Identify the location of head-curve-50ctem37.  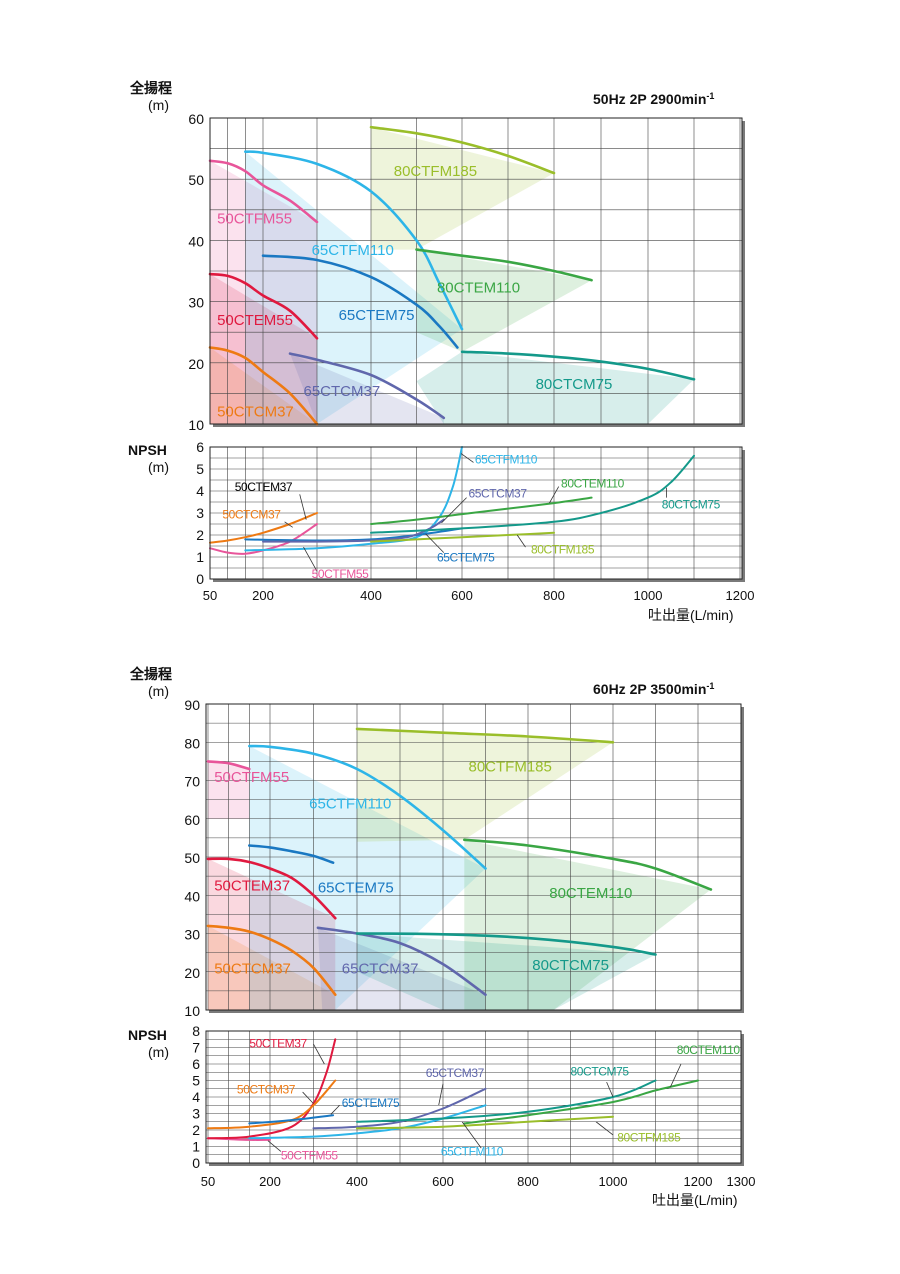
(271, 888).